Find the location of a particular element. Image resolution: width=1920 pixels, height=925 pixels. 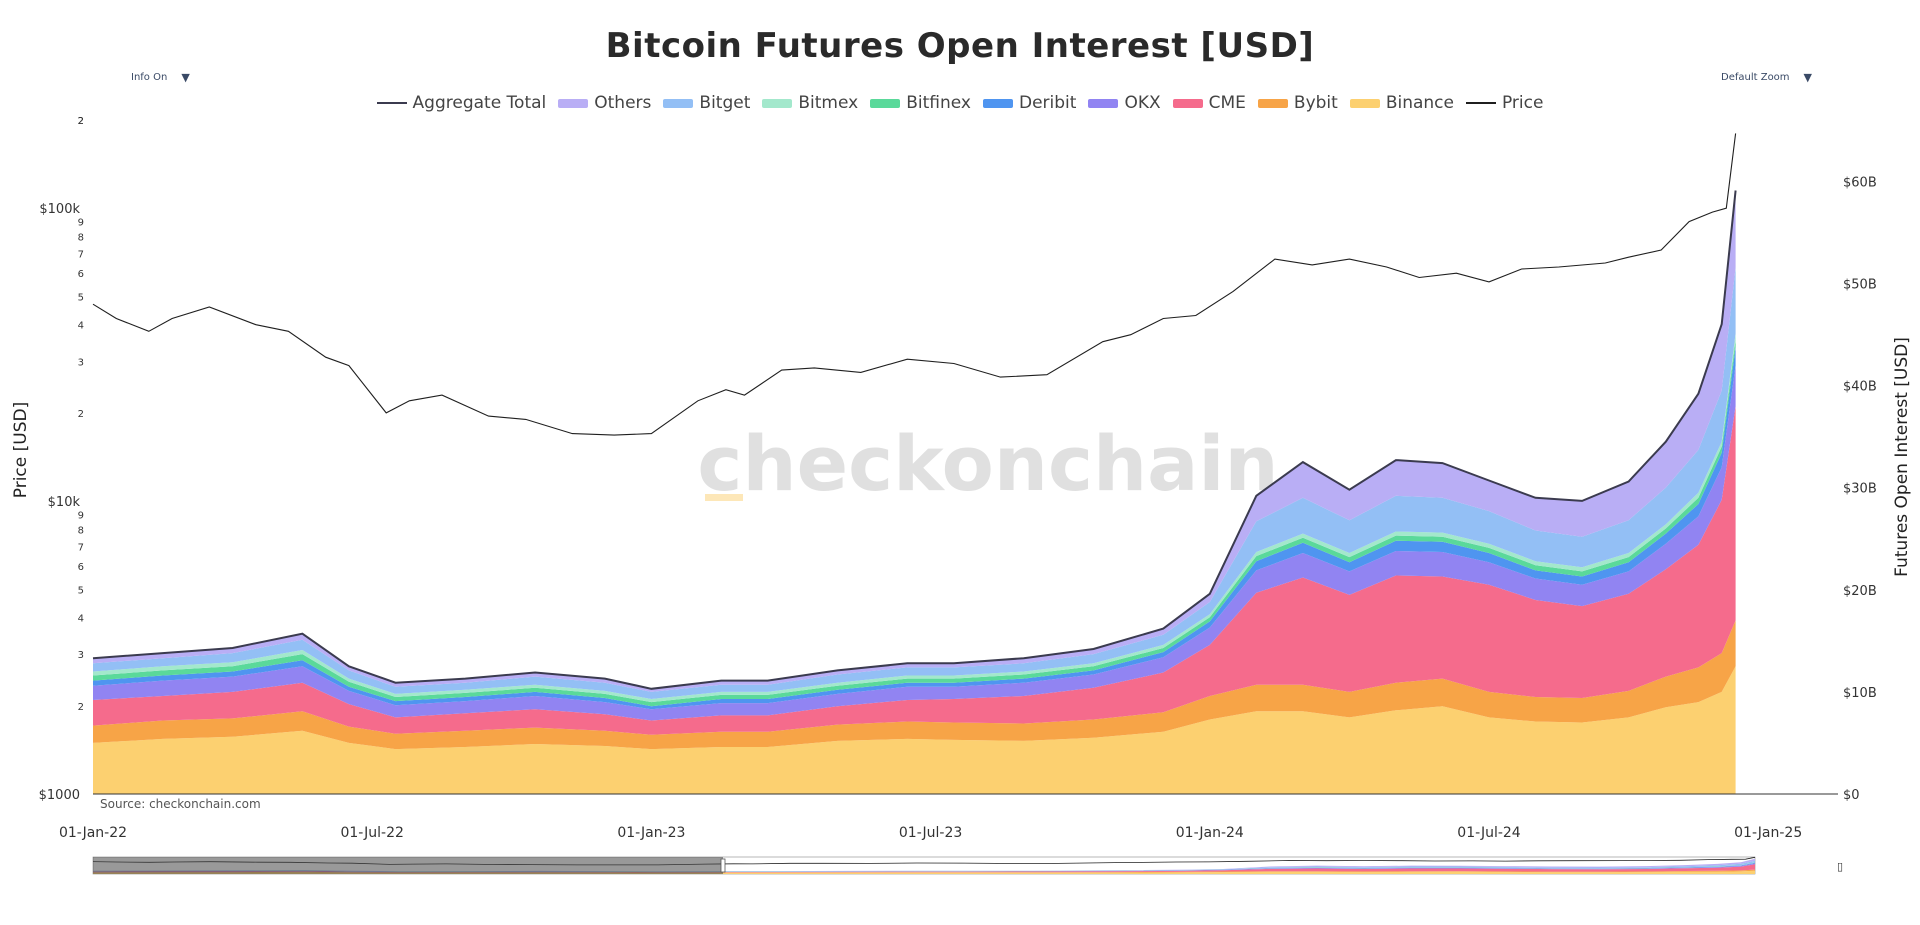

y-right-axis-title: Futures Open Interest [USD] is located at coordinates (1902, 457).